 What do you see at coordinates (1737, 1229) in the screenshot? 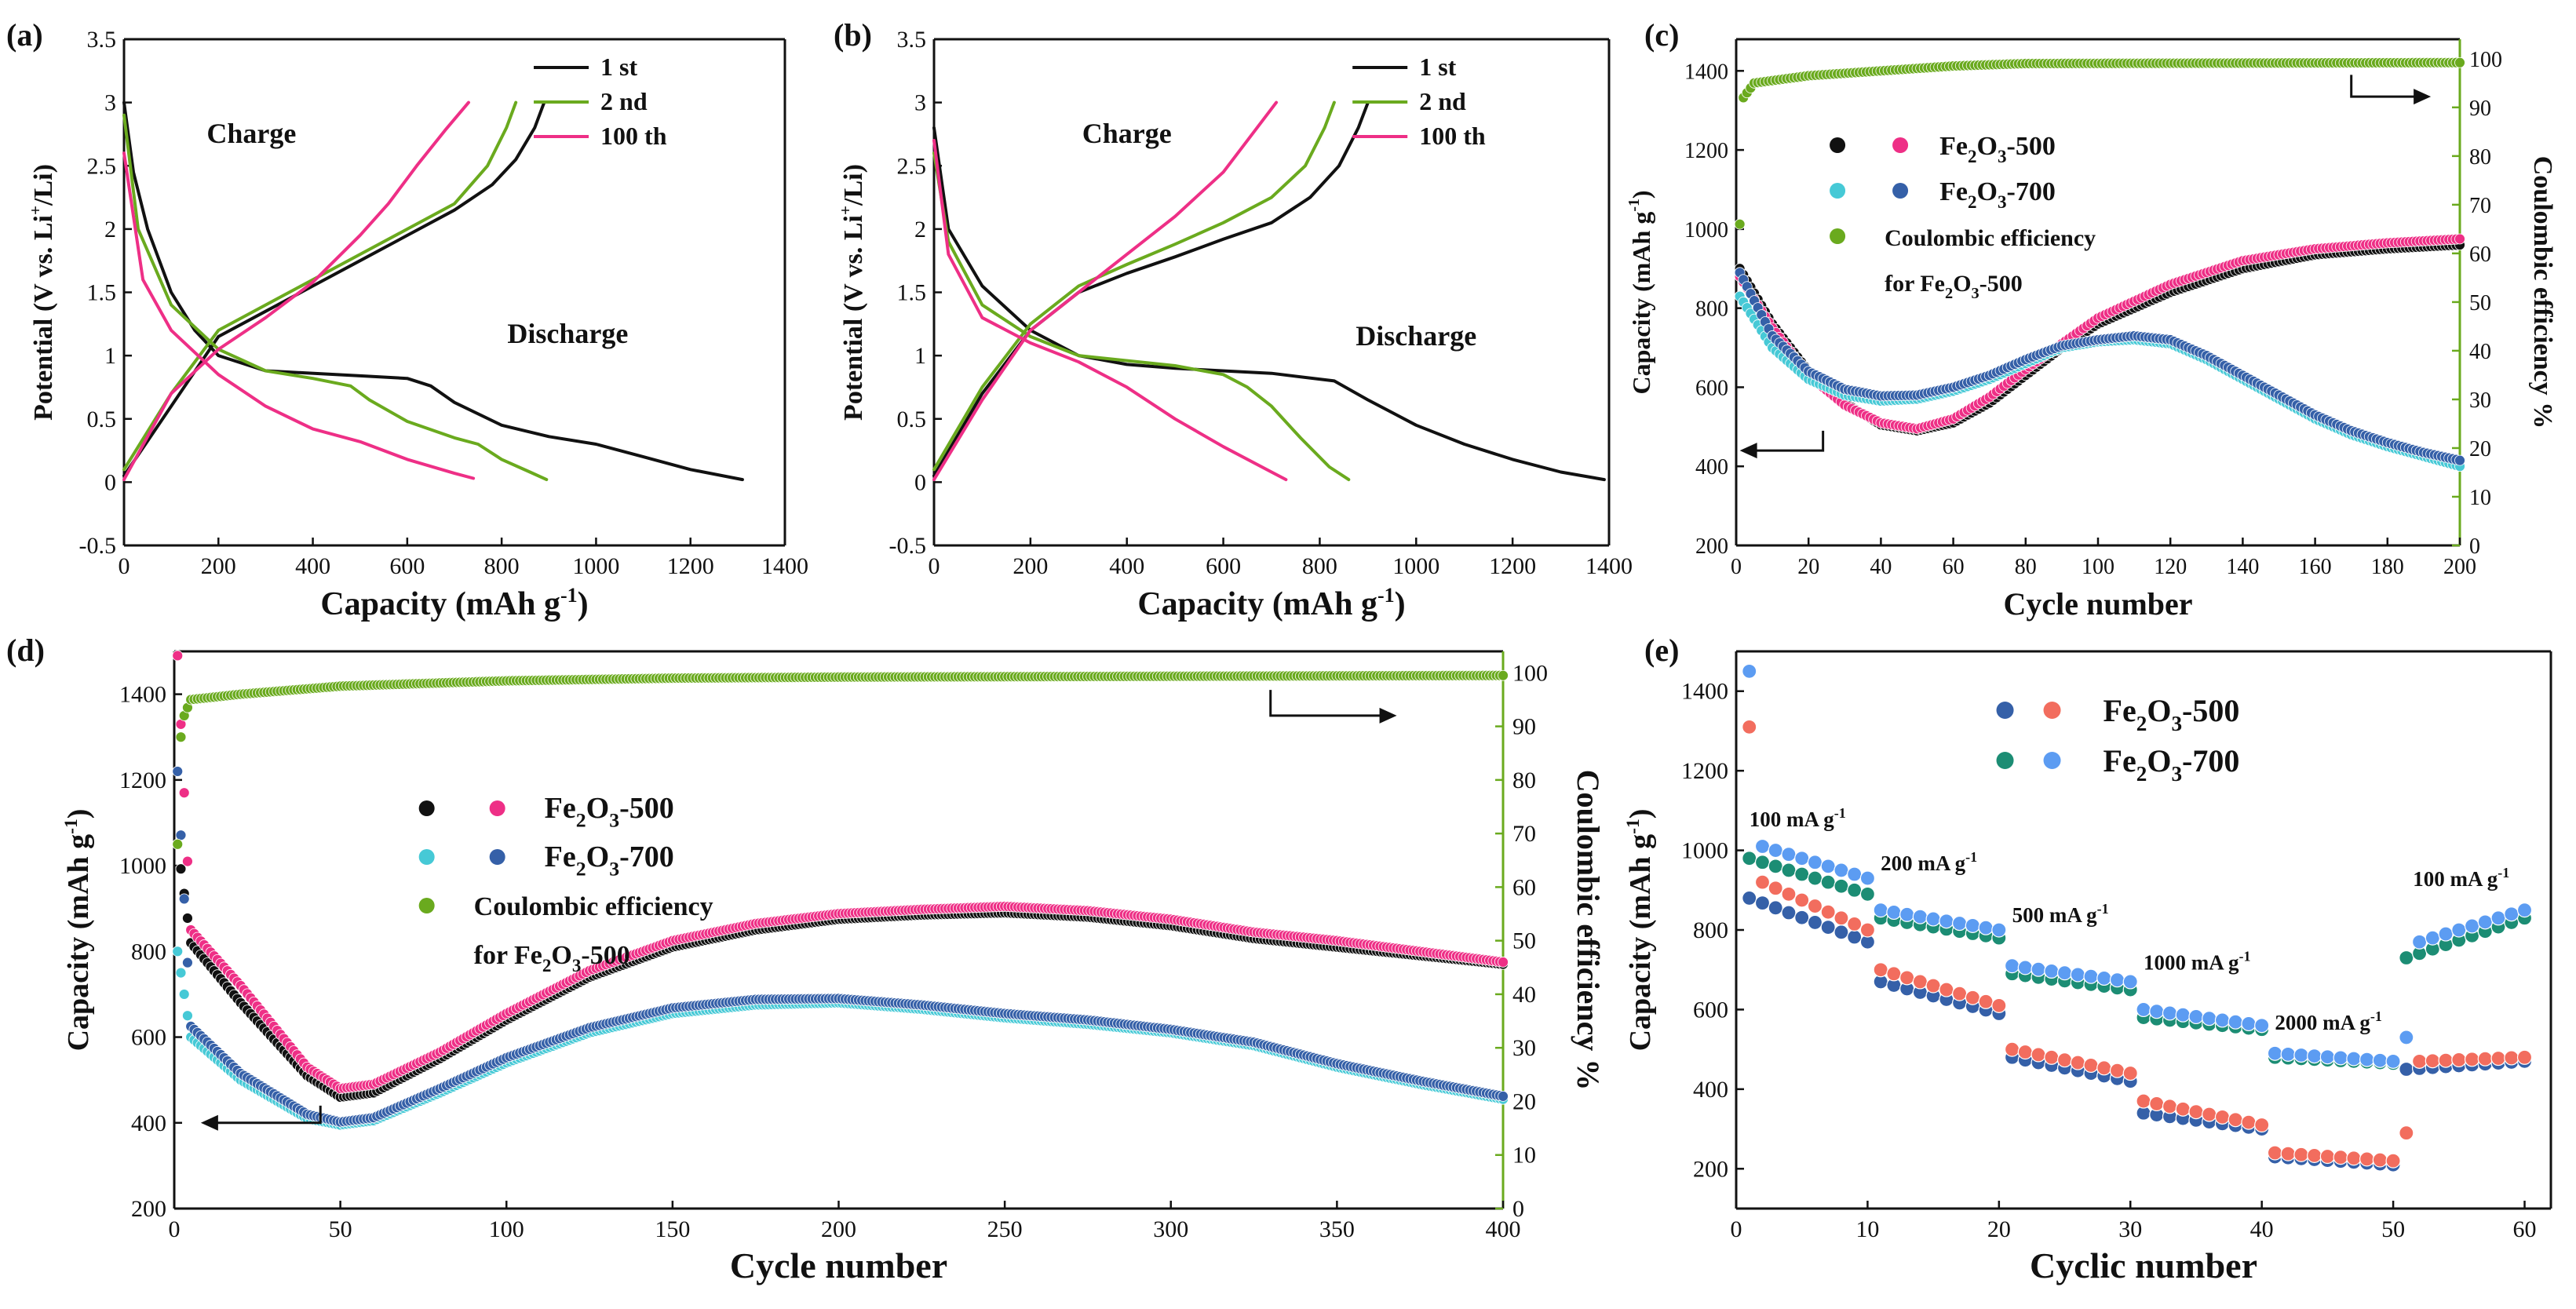
I see `x-tick-label: 0` at bounding box center [1737, 1229].